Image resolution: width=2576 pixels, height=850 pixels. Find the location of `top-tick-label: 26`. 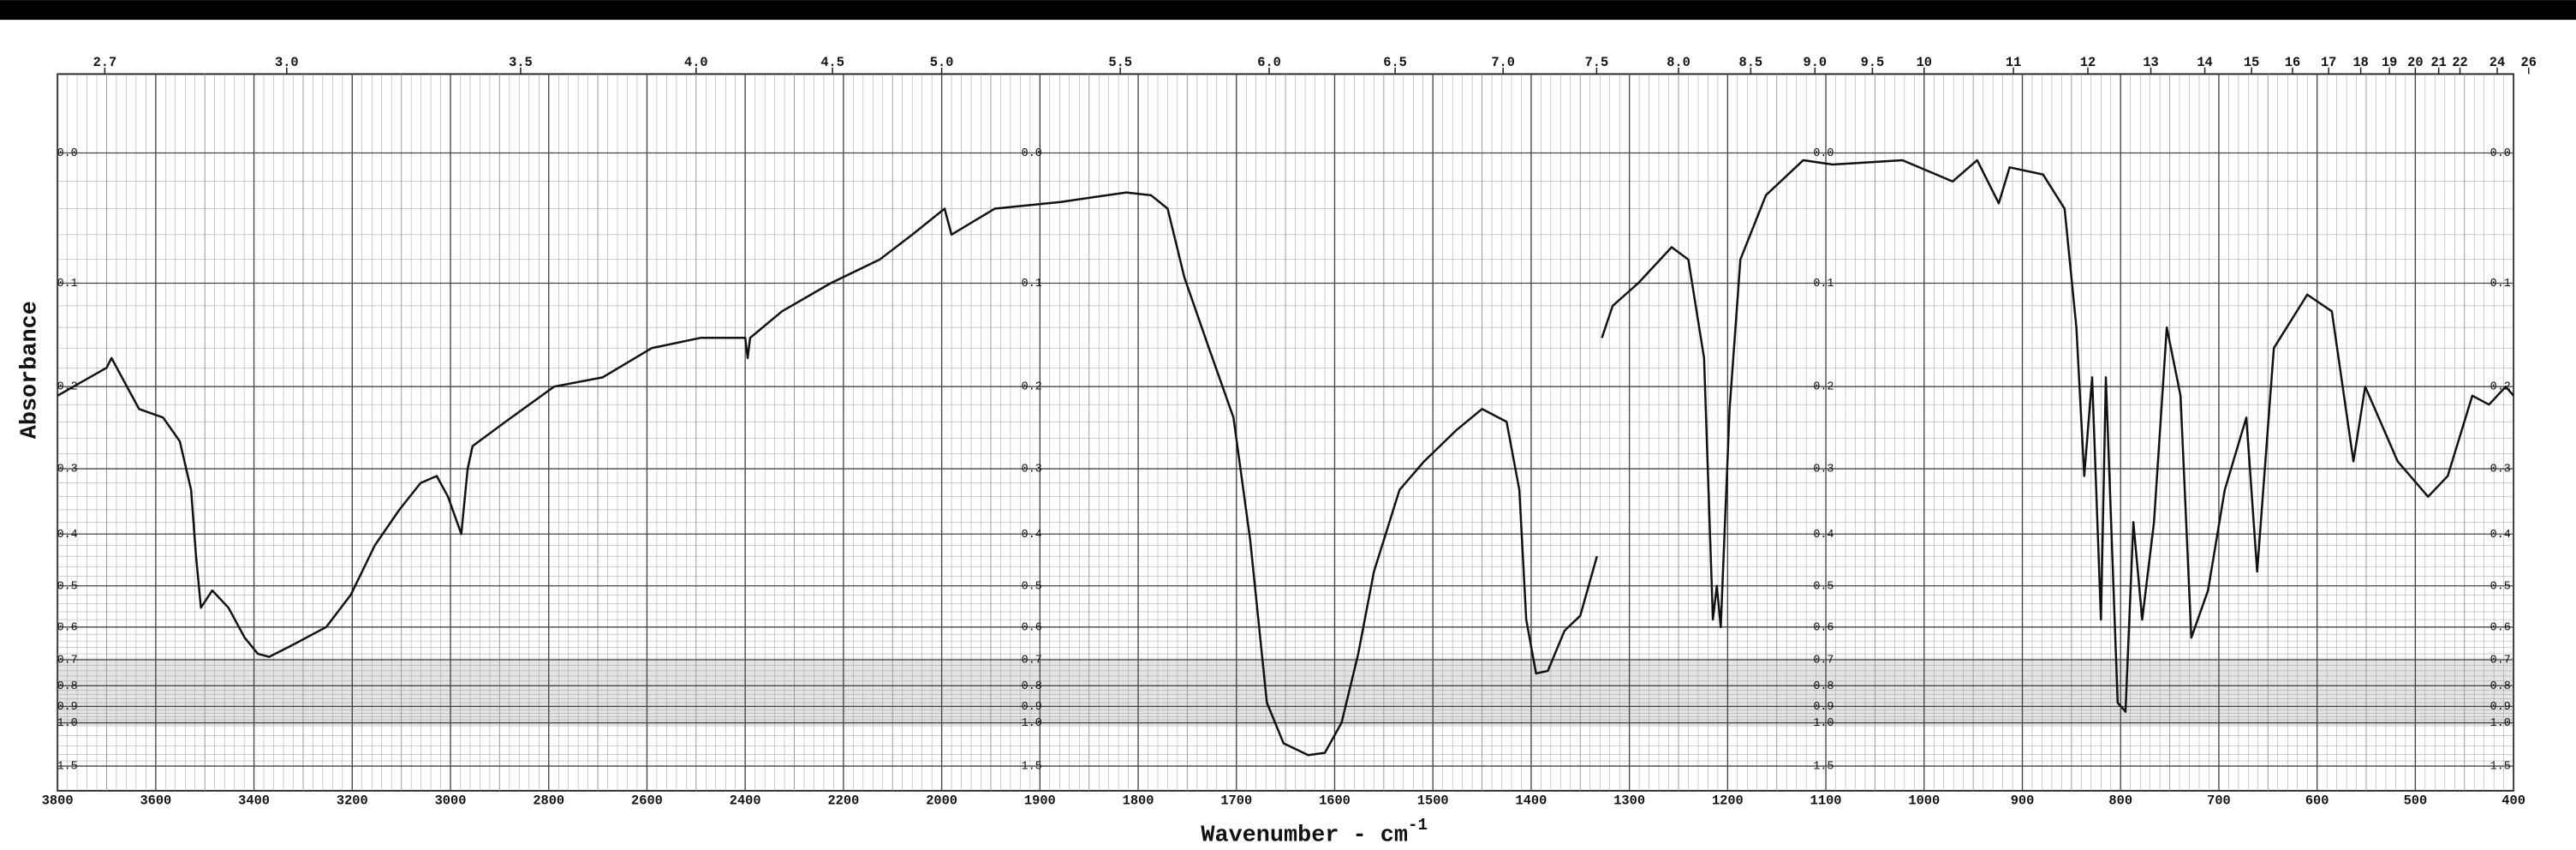

top-tick-label: 26 is located at coordinates (2529, 62).